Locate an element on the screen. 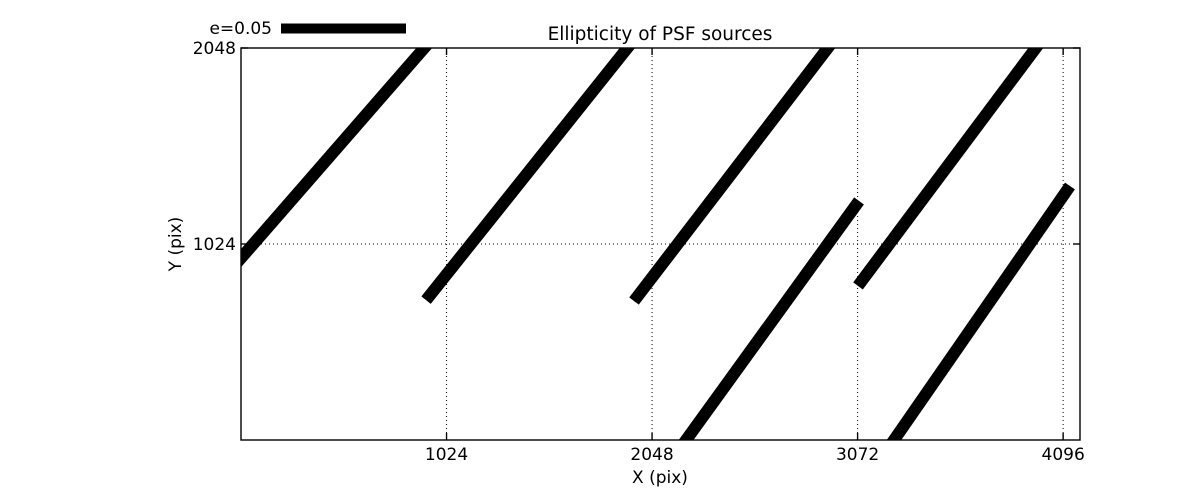 This screenshot has height=490, width=1200. y-tick-label-1024: 1024 is located at coordinates (214, 245).